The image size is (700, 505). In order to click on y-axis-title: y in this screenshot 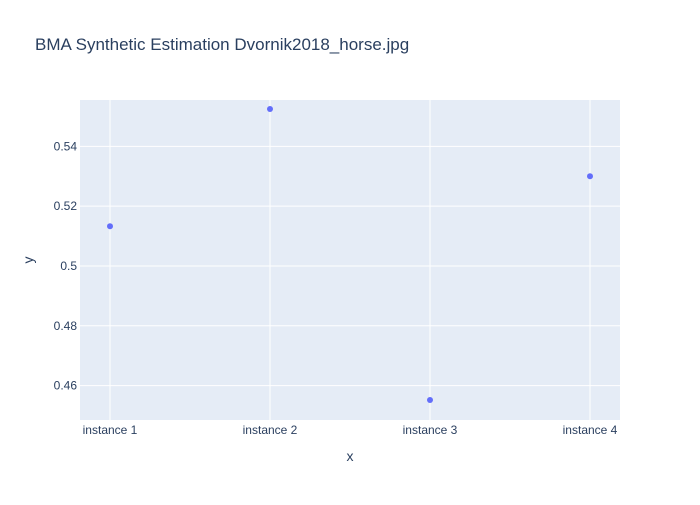, I will do `click(28, 260)`.